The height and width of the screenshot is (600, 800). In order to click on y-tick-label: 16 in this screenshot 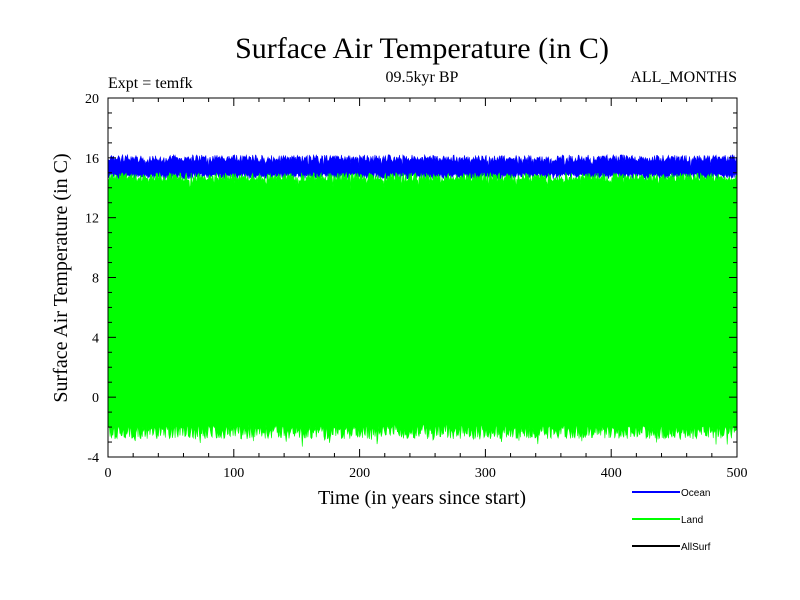, I will do `click(92, 159)`.